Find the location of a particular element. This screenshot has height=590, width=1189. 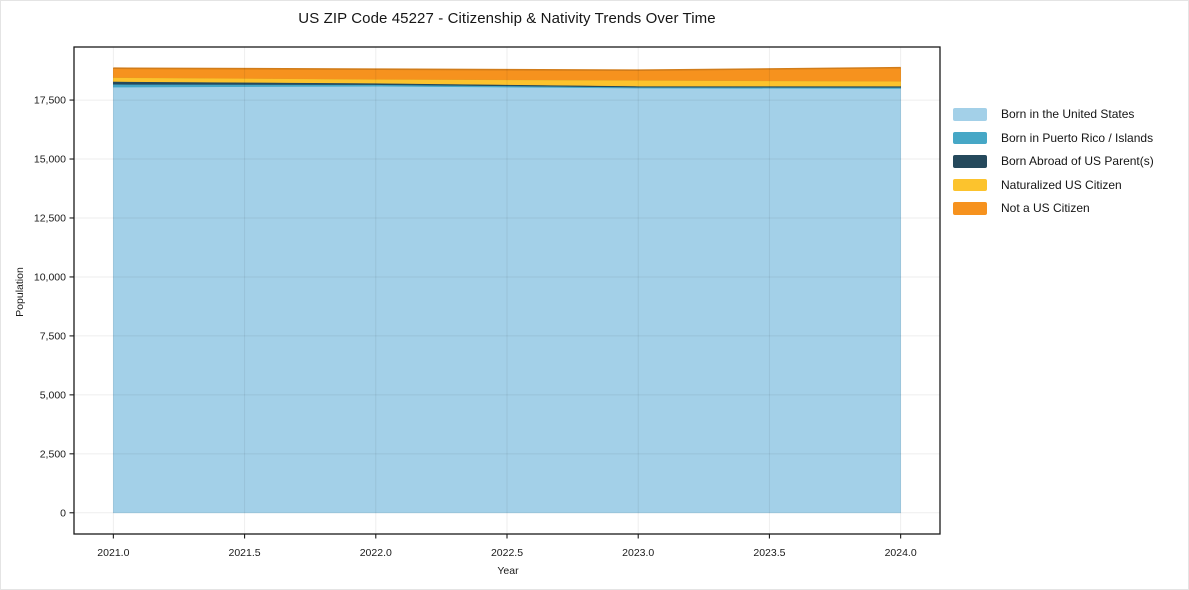

y-tick-label: 2,500 is located at coordinates (53, 454).